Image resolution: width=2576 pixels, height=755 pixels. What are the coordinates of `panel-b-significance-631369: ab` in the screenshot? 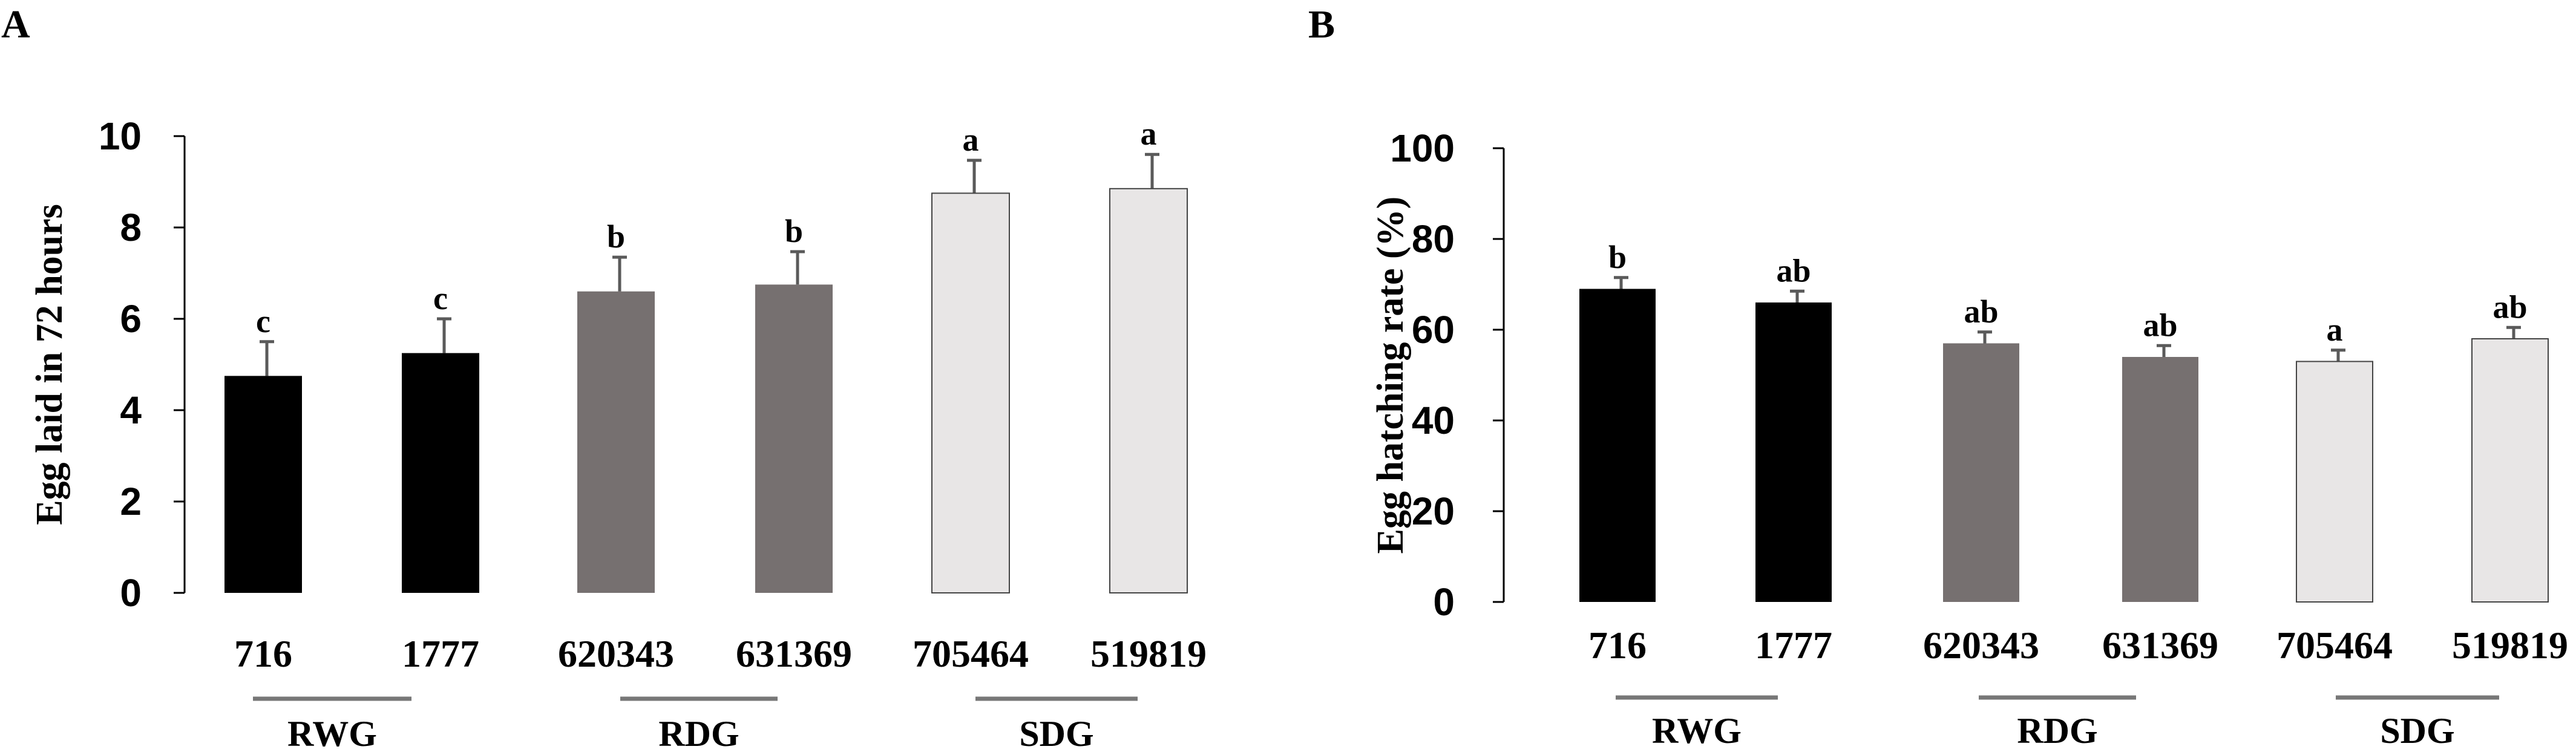 It's located at (2160, 325).